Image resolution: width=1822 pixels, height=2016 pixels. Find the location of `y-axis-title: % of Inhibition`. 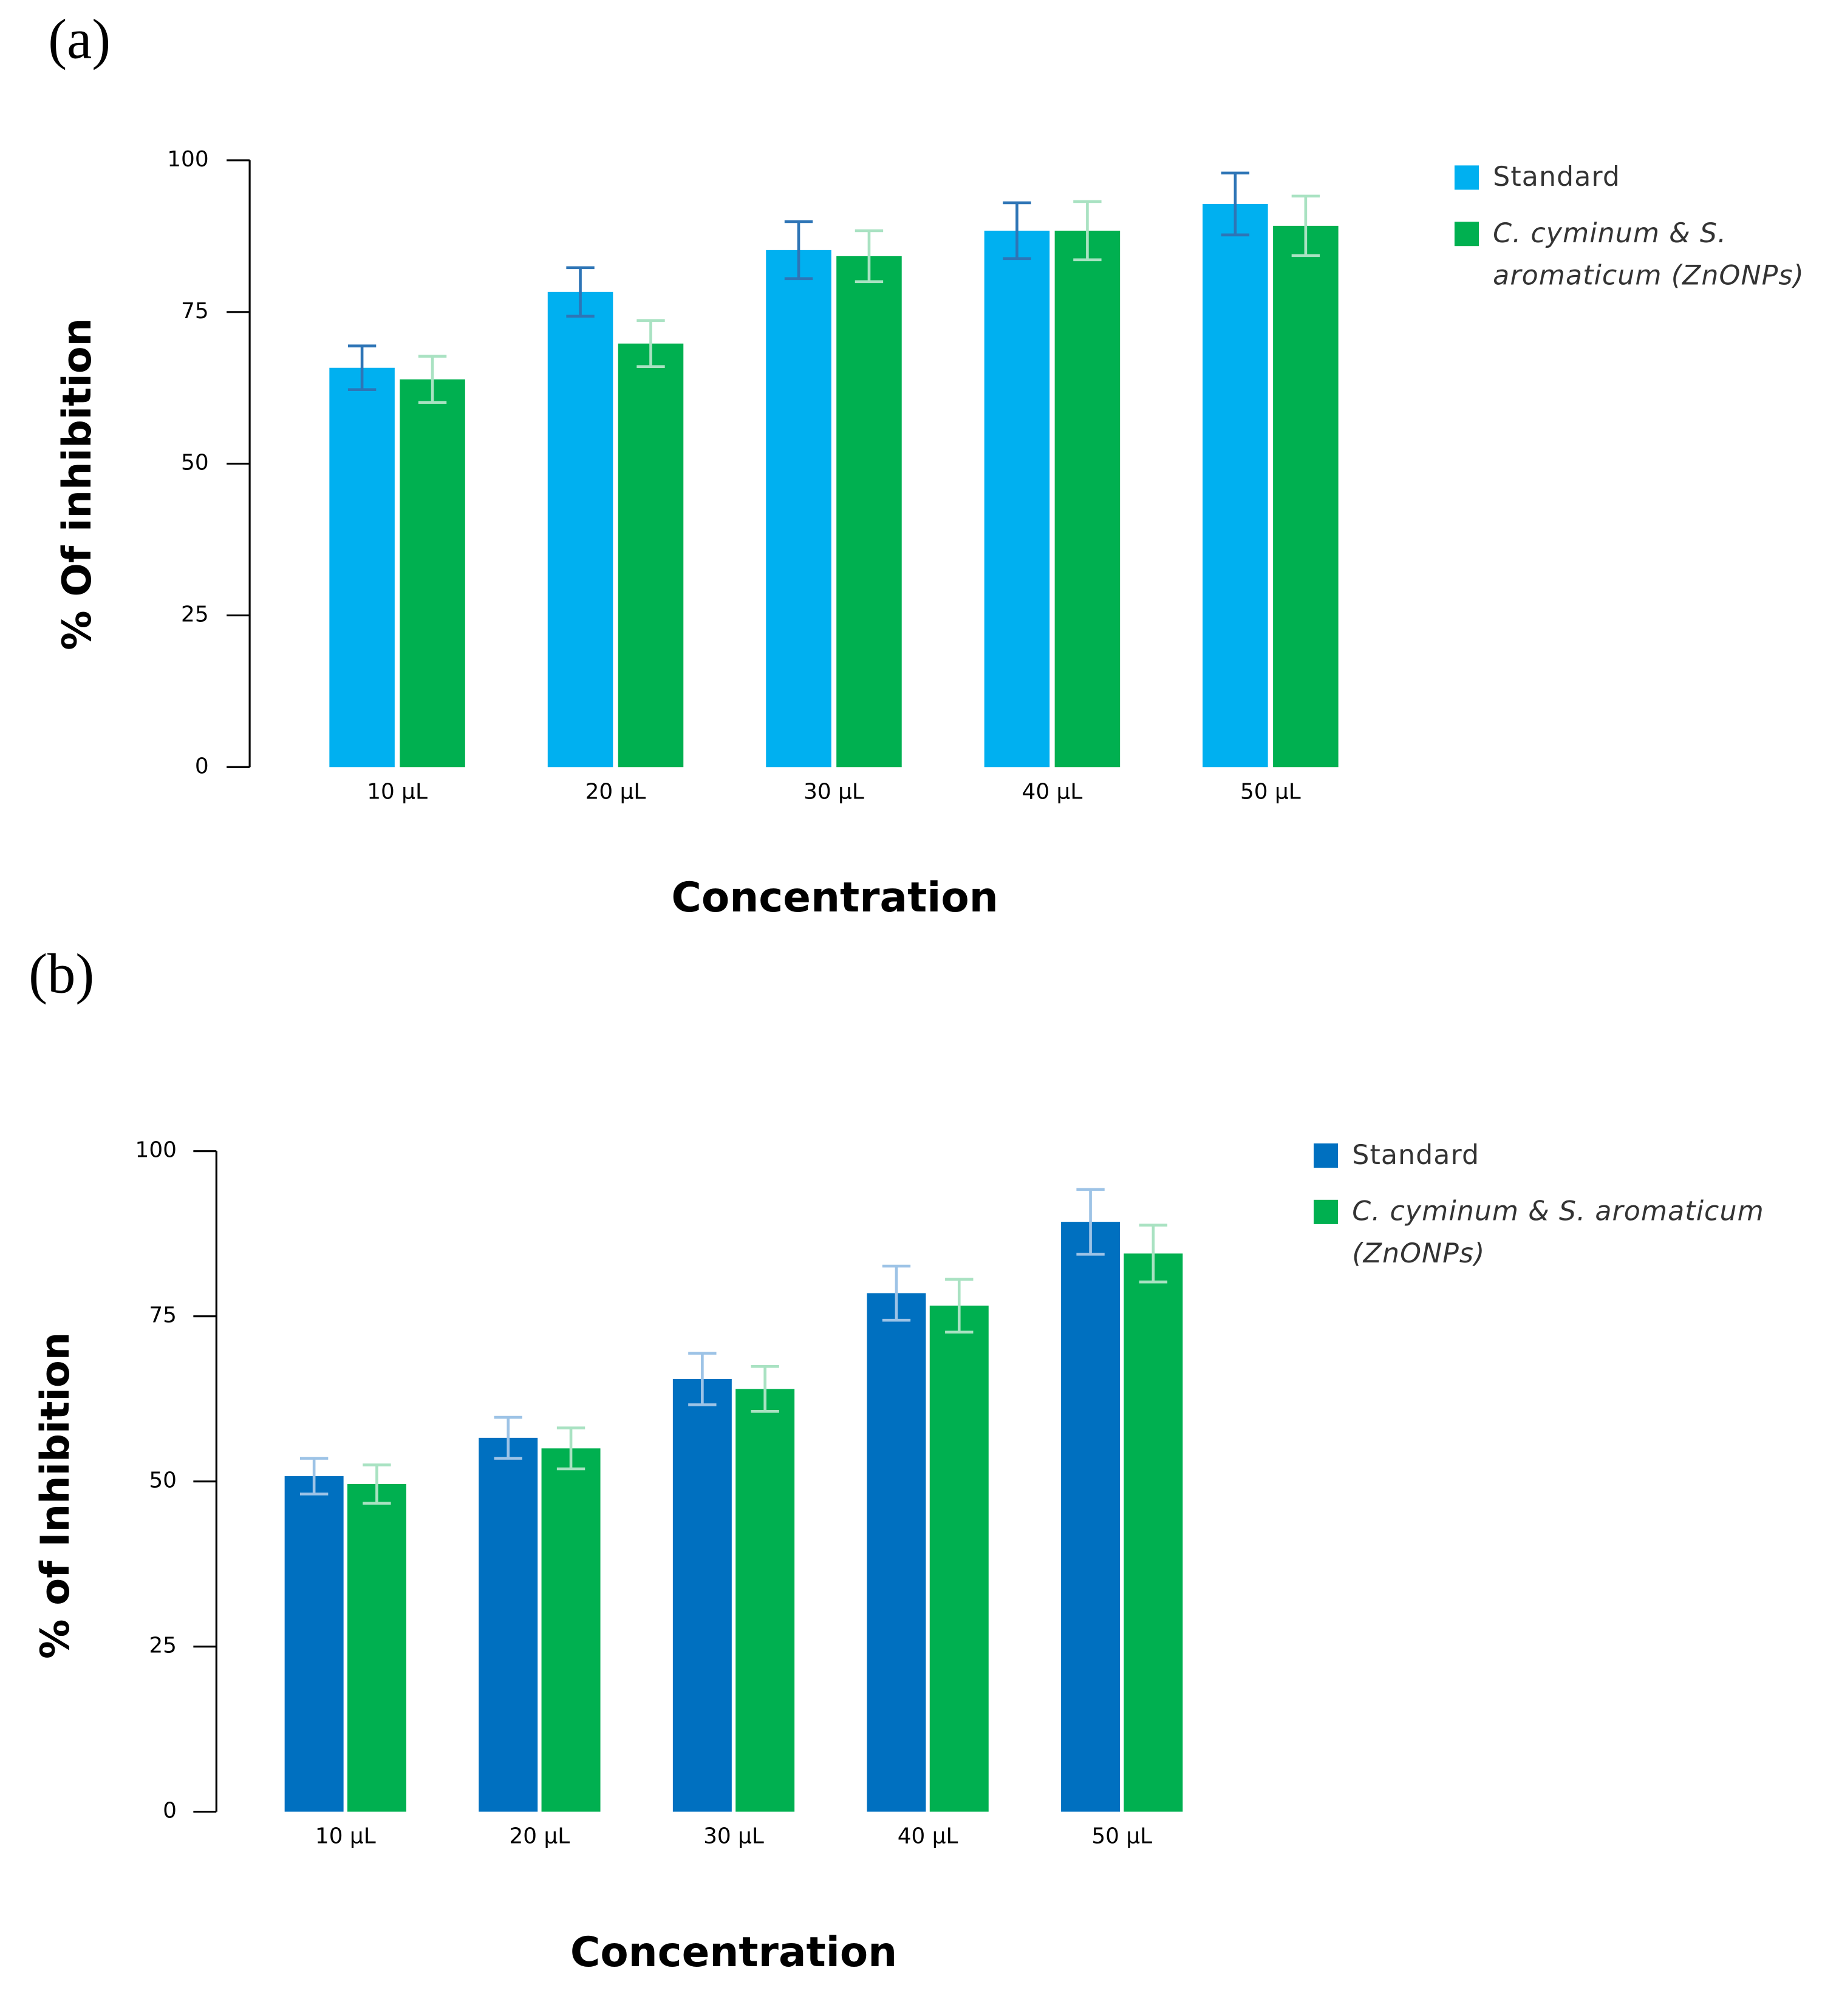

y-axis-title: % of Inhibition is located at coordinates (55, 1495).